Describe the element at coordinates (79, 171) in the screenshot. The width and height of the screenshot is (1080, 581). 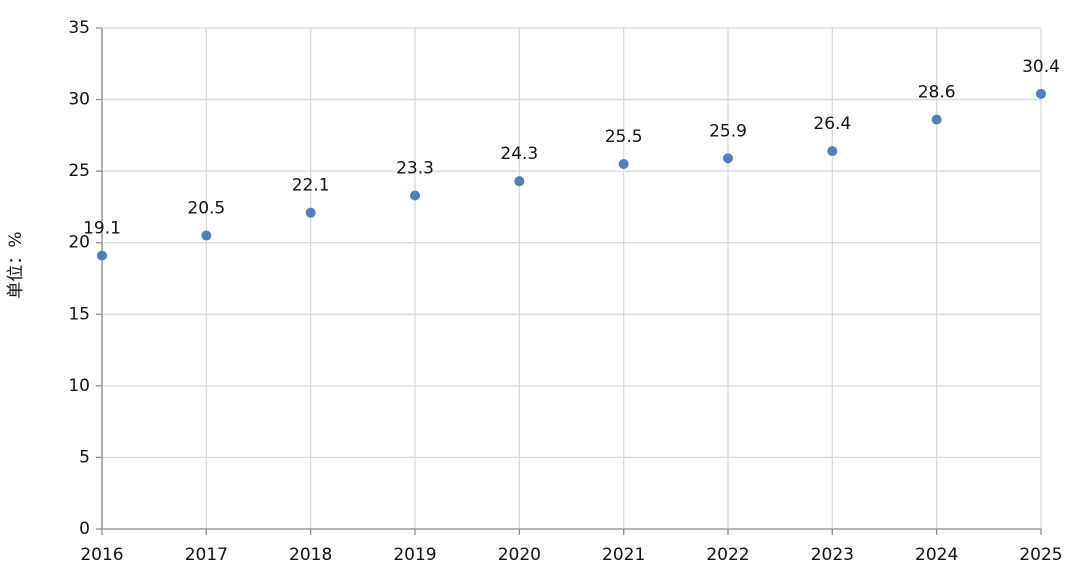
I see `y-tick-label: 25` at that location.